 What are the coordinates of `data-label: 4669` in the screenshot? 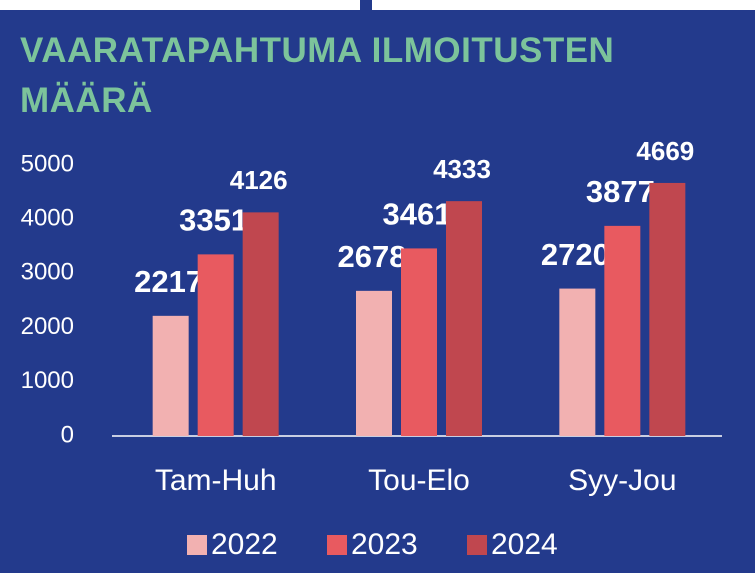 It's located at (665, 151).